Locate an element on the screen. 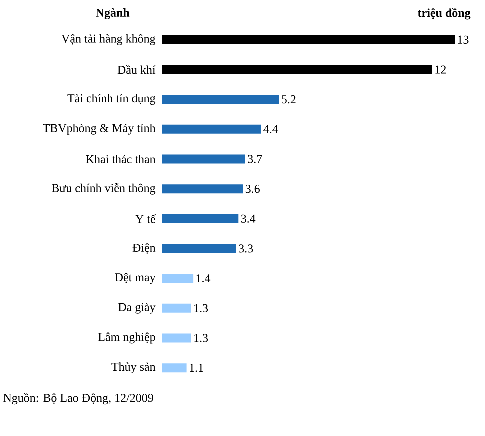 The width and height of the screenshot is (485, 436). data-label: 5.2 is located at coordinates (289, 100).